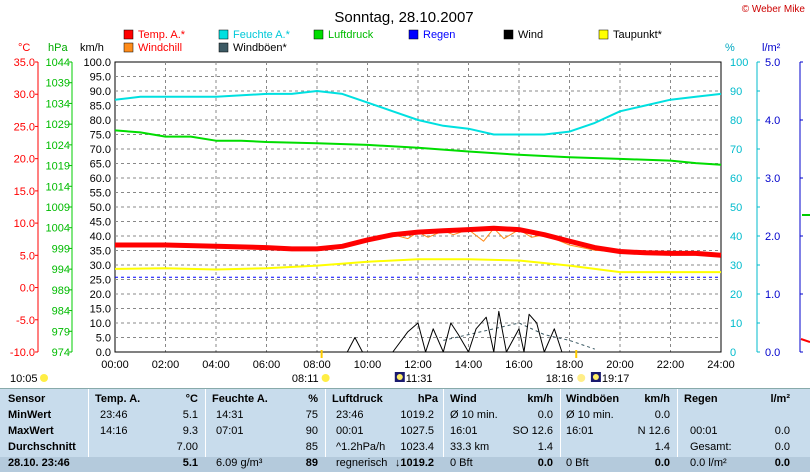 The height and width of the screenshot is (472, 810). Describe the element at coordinates (736, 208) in the screenshot. I see `humidity-tick-label: 50` at that location.